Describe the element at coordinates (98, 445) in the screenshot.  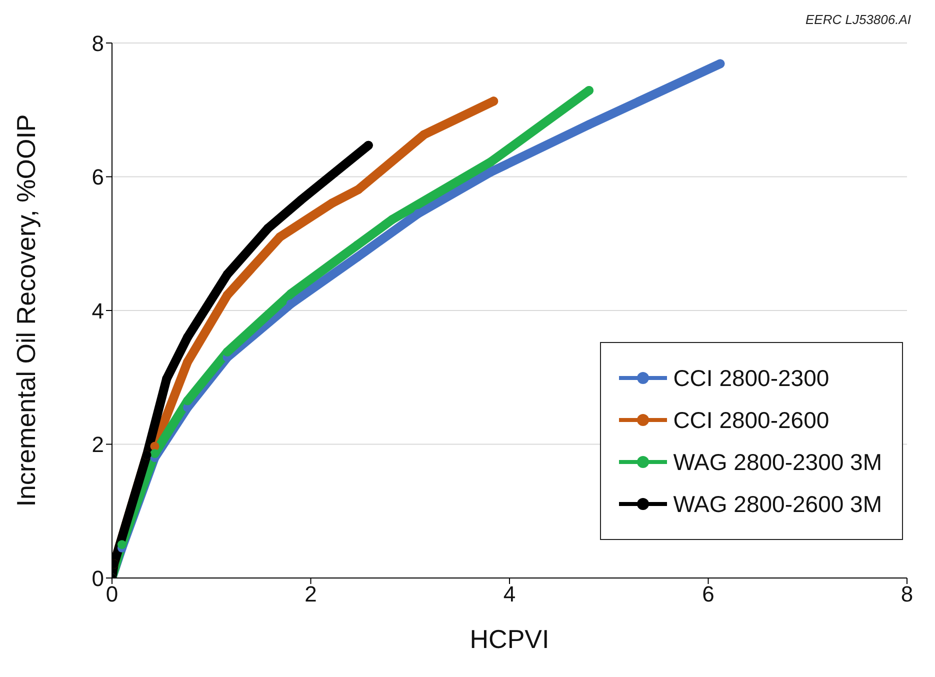
I see `y-tick-label: 2` at that location.